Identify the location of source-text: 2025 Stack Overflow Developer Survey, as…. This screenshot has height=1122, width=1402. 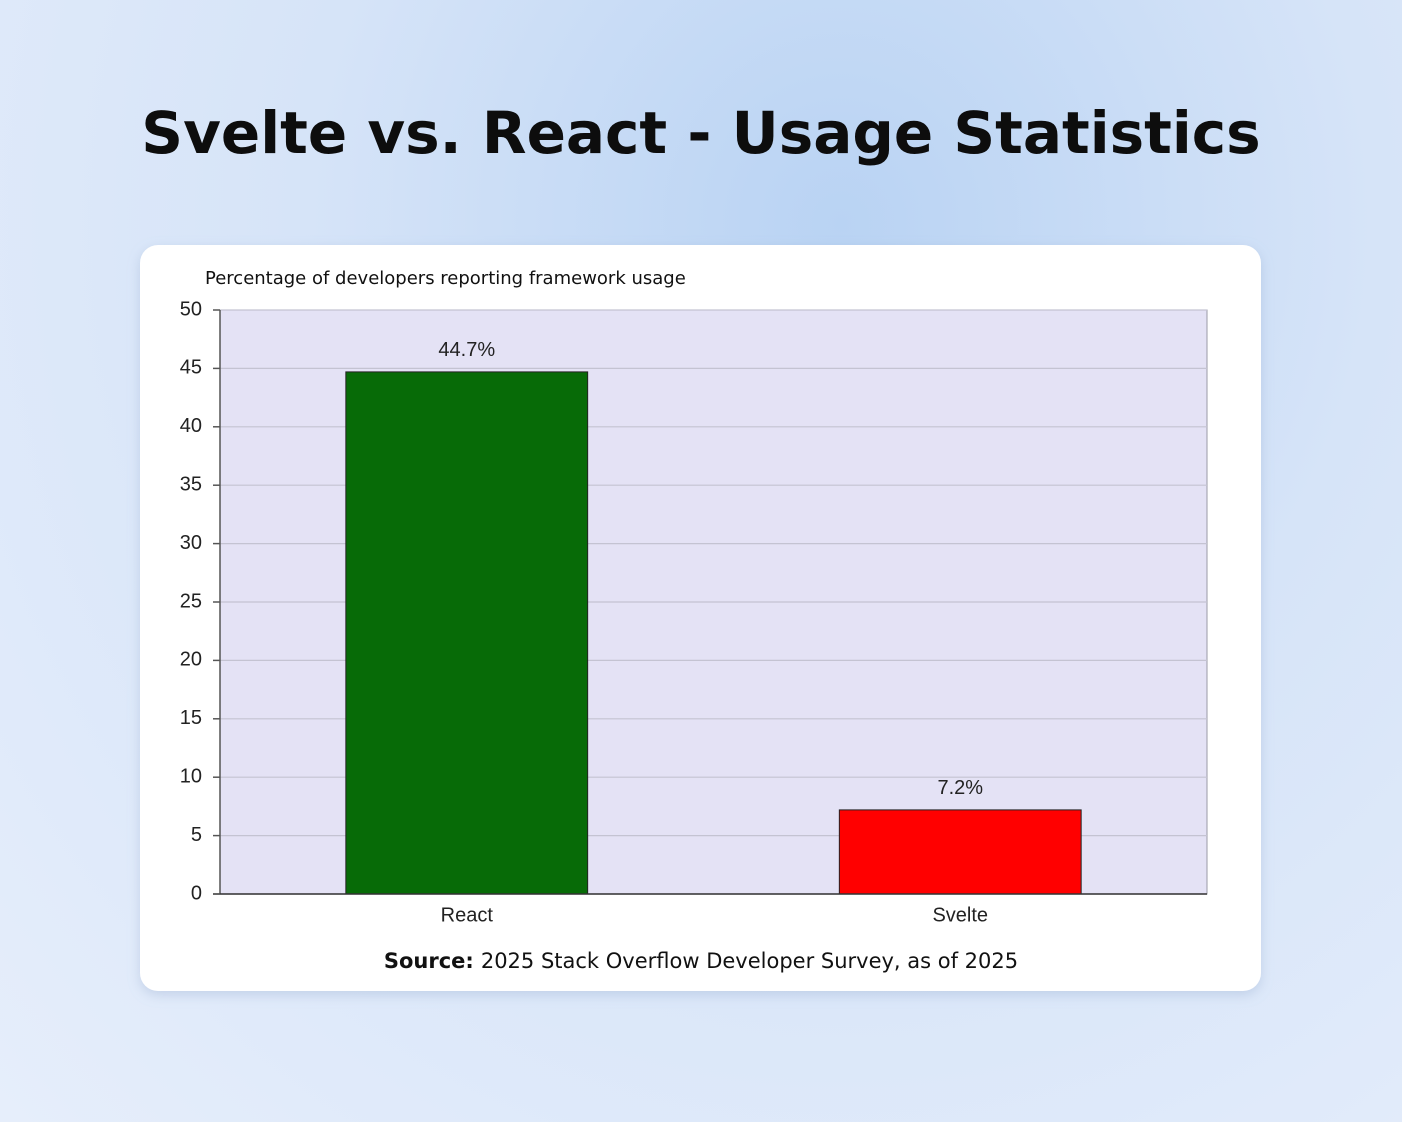
(749, 961).